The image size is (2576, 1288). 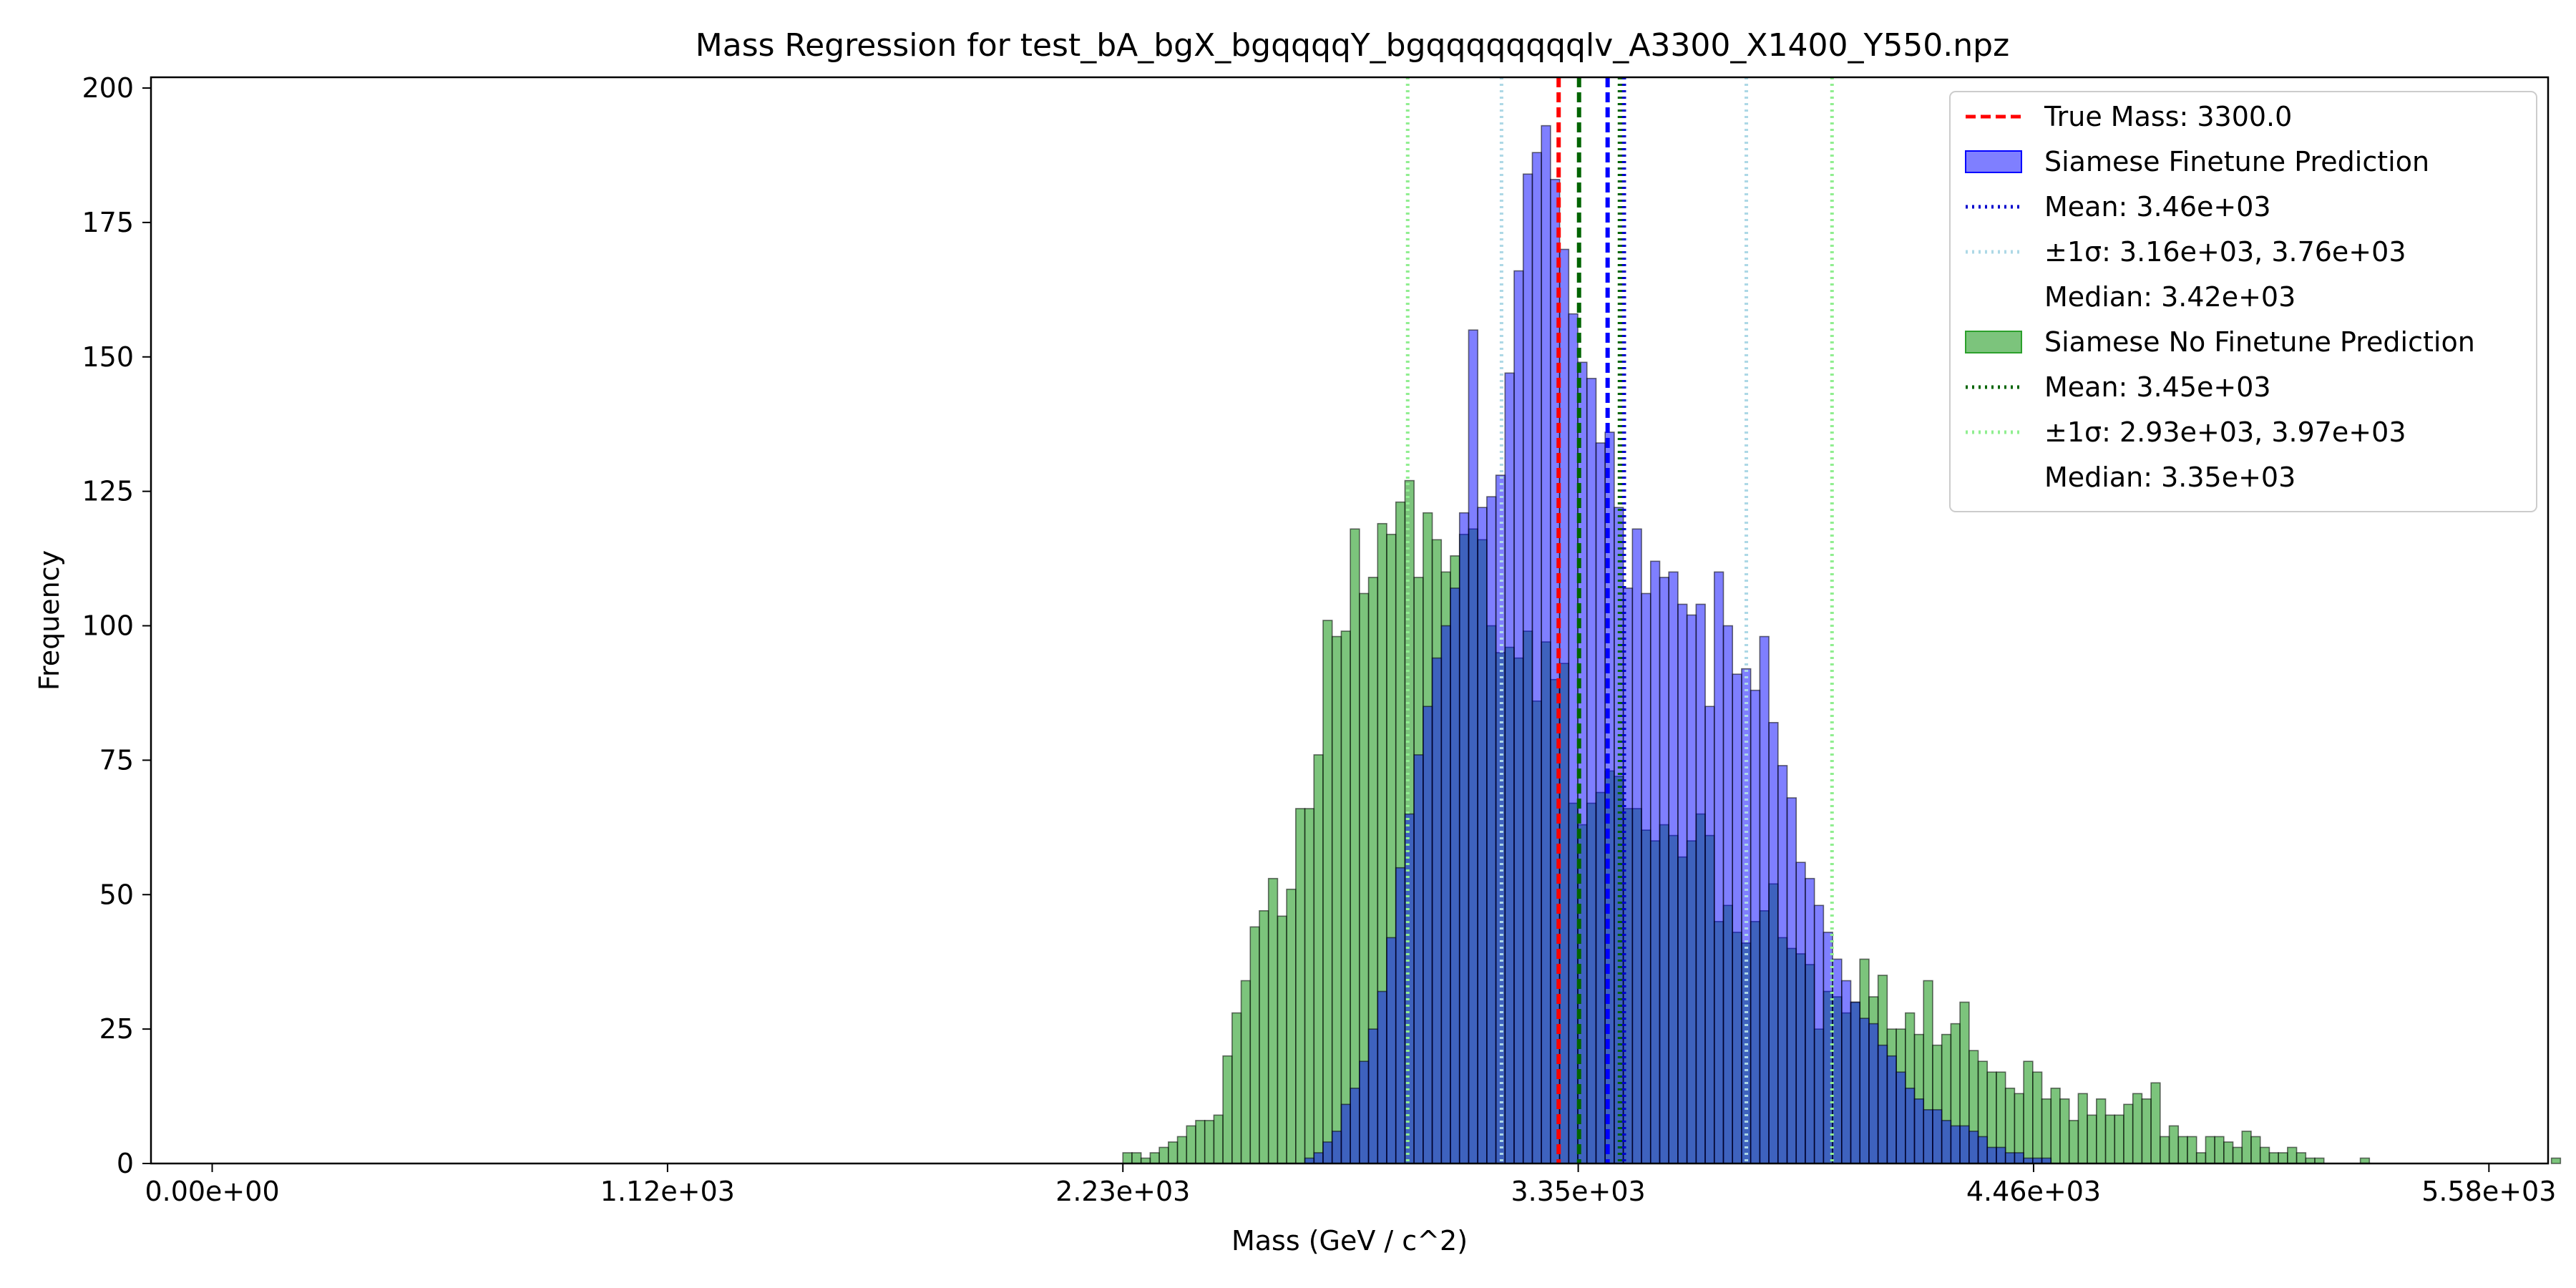 What do you see at coordinates (125, 1163) in the screenshot?
I see `y-tick-label: 0` at bounding box center [125, 1163].